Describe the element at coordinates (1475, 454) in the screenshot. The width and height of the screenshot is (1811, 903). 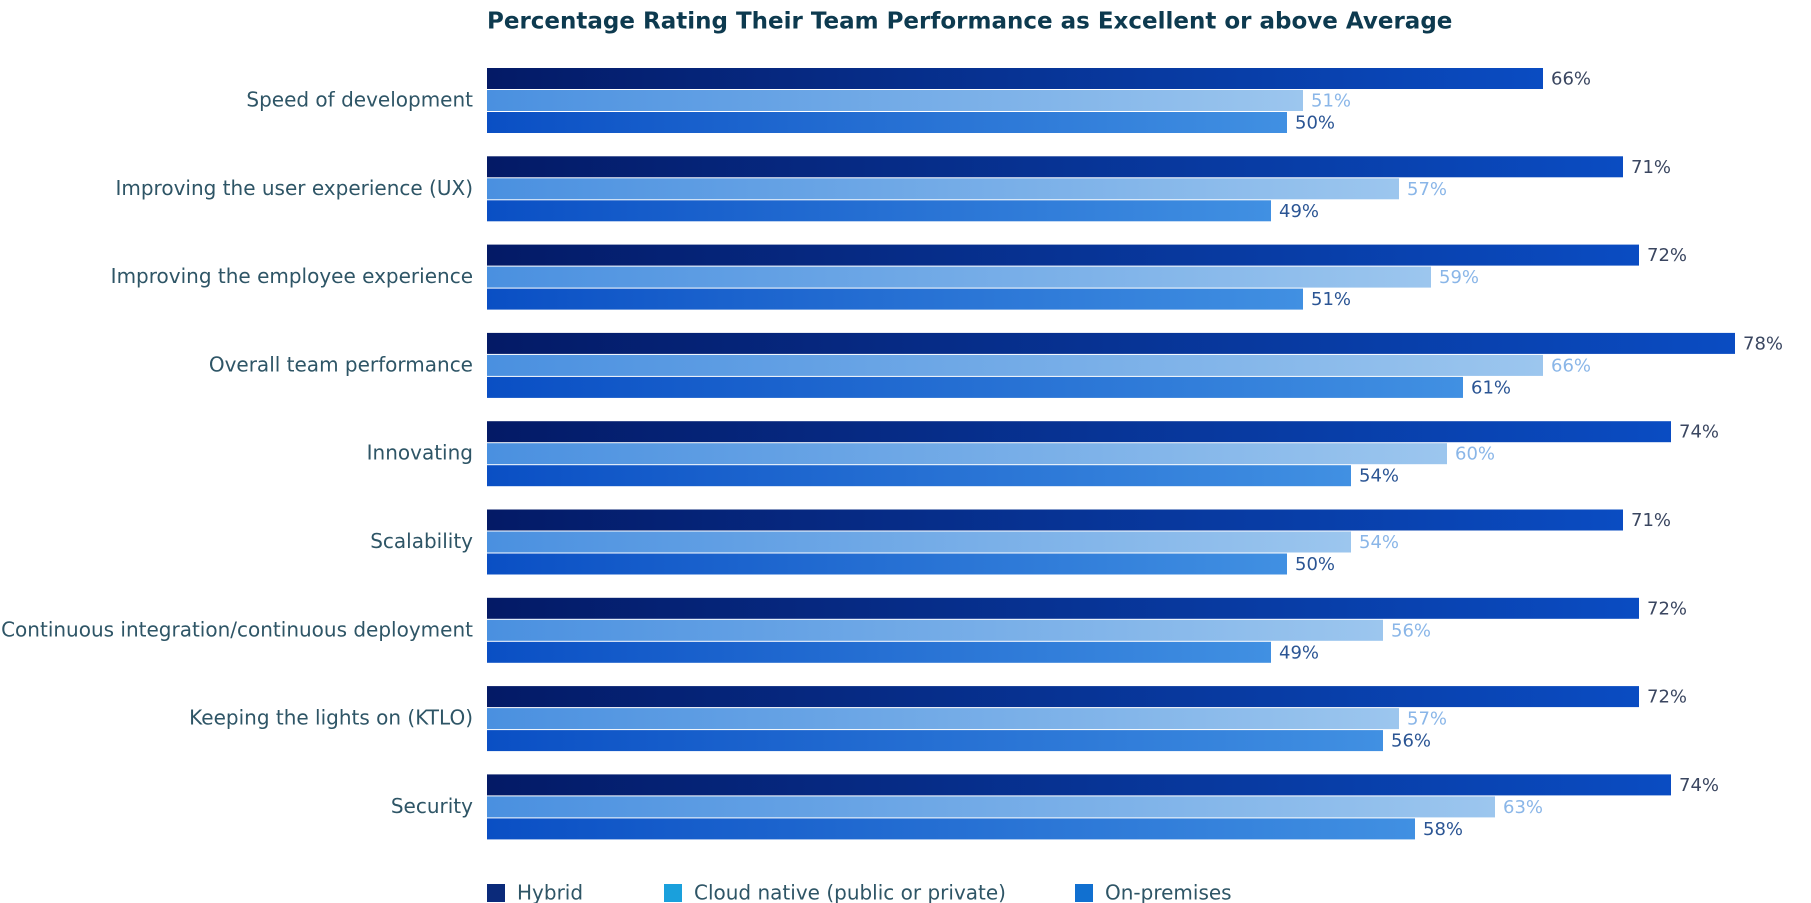
I see `value-label: 60%` at that location.